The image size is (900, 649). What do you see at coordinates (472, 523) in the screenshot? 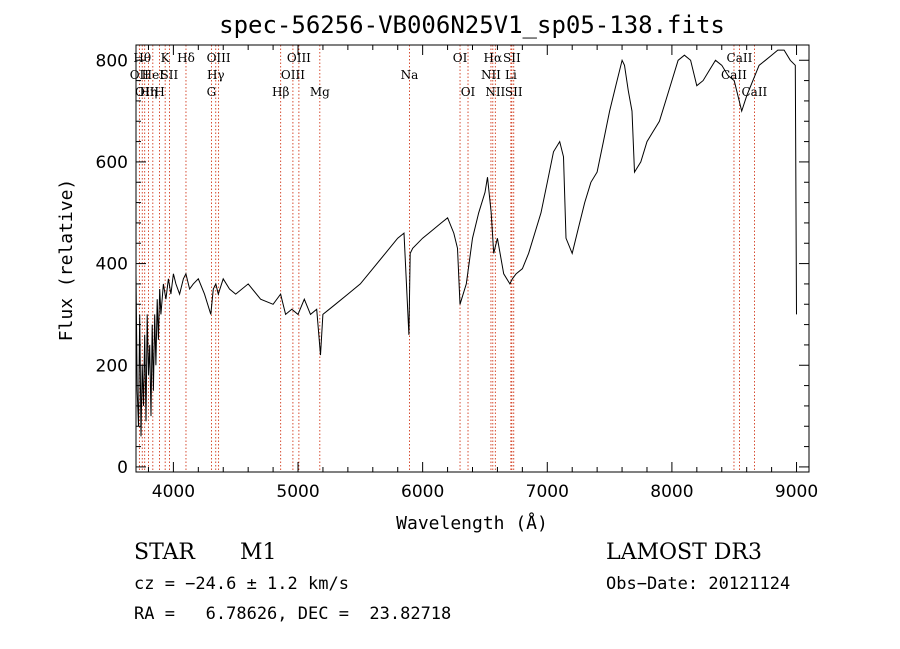
I see `x-axis-label: Wavelength (Å)` at bounding box center [472, 523].